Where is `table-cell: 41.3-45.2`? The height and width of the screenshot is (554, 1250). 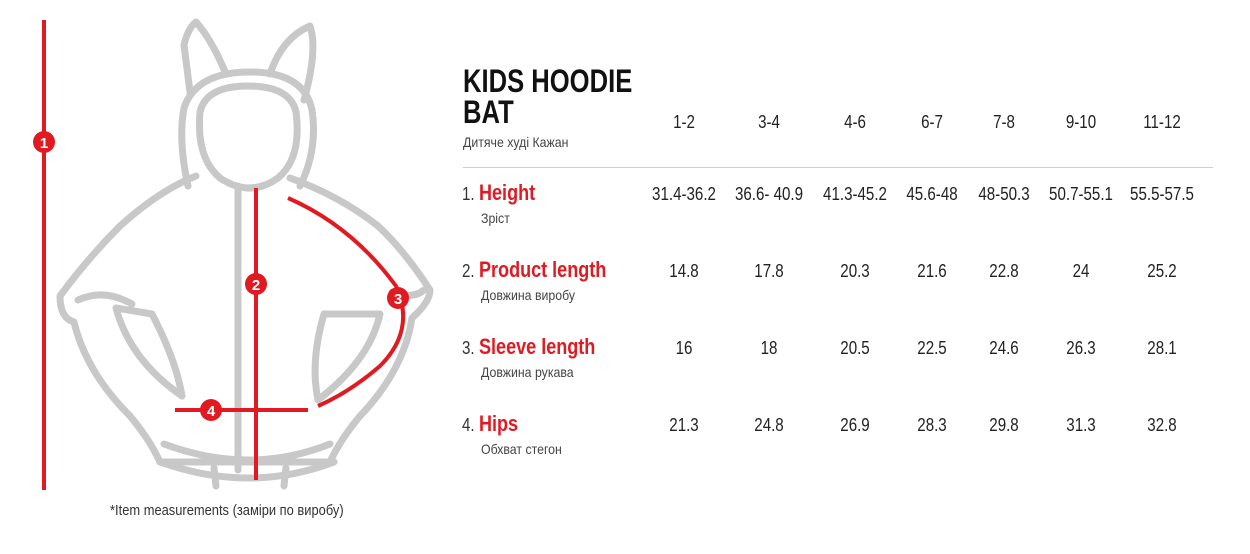 table-cell: 41.3-45.2 is located at coordinates (855, 194).